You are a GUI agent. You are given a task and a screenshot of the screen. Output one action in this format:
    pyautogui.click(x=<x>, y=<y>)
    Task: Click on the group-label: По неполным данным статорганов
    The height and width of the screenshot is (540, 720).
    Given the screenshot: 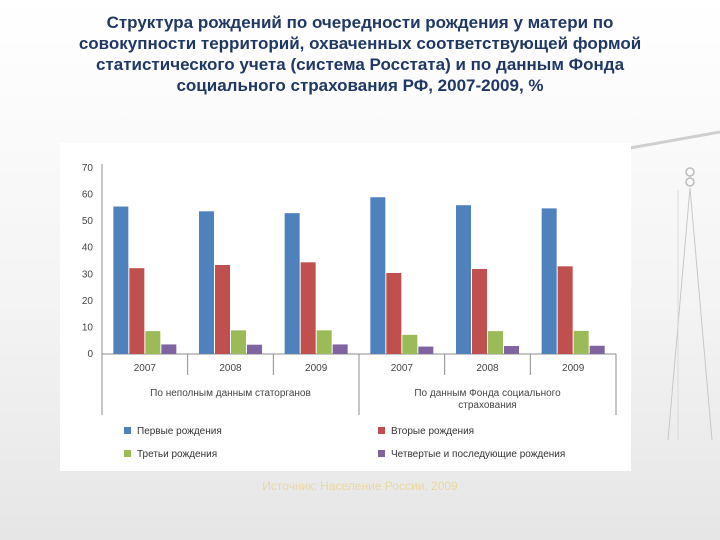 What is the action you would take?
    pyautogui.click(x=230, y=393)
    